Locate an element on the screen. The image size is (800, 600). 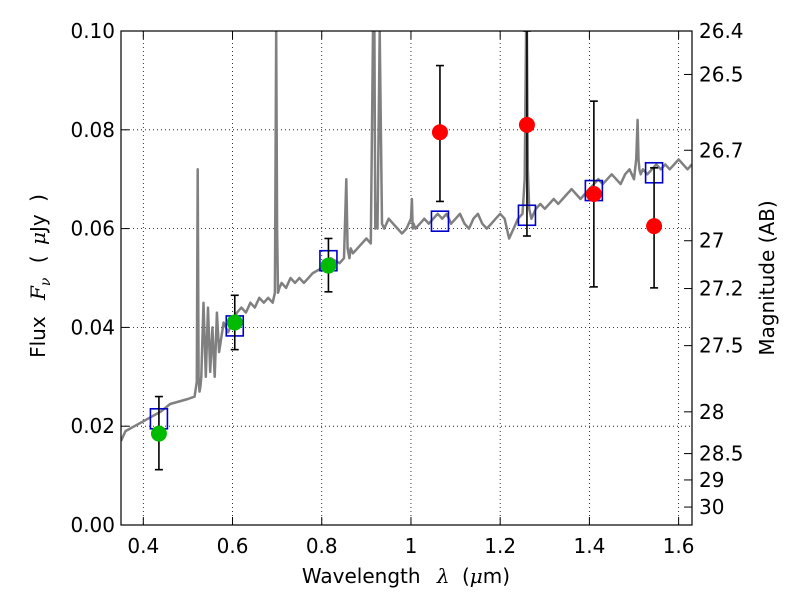
x-axis-label-prefix: Wavelength is located at coordinates (361, 576).